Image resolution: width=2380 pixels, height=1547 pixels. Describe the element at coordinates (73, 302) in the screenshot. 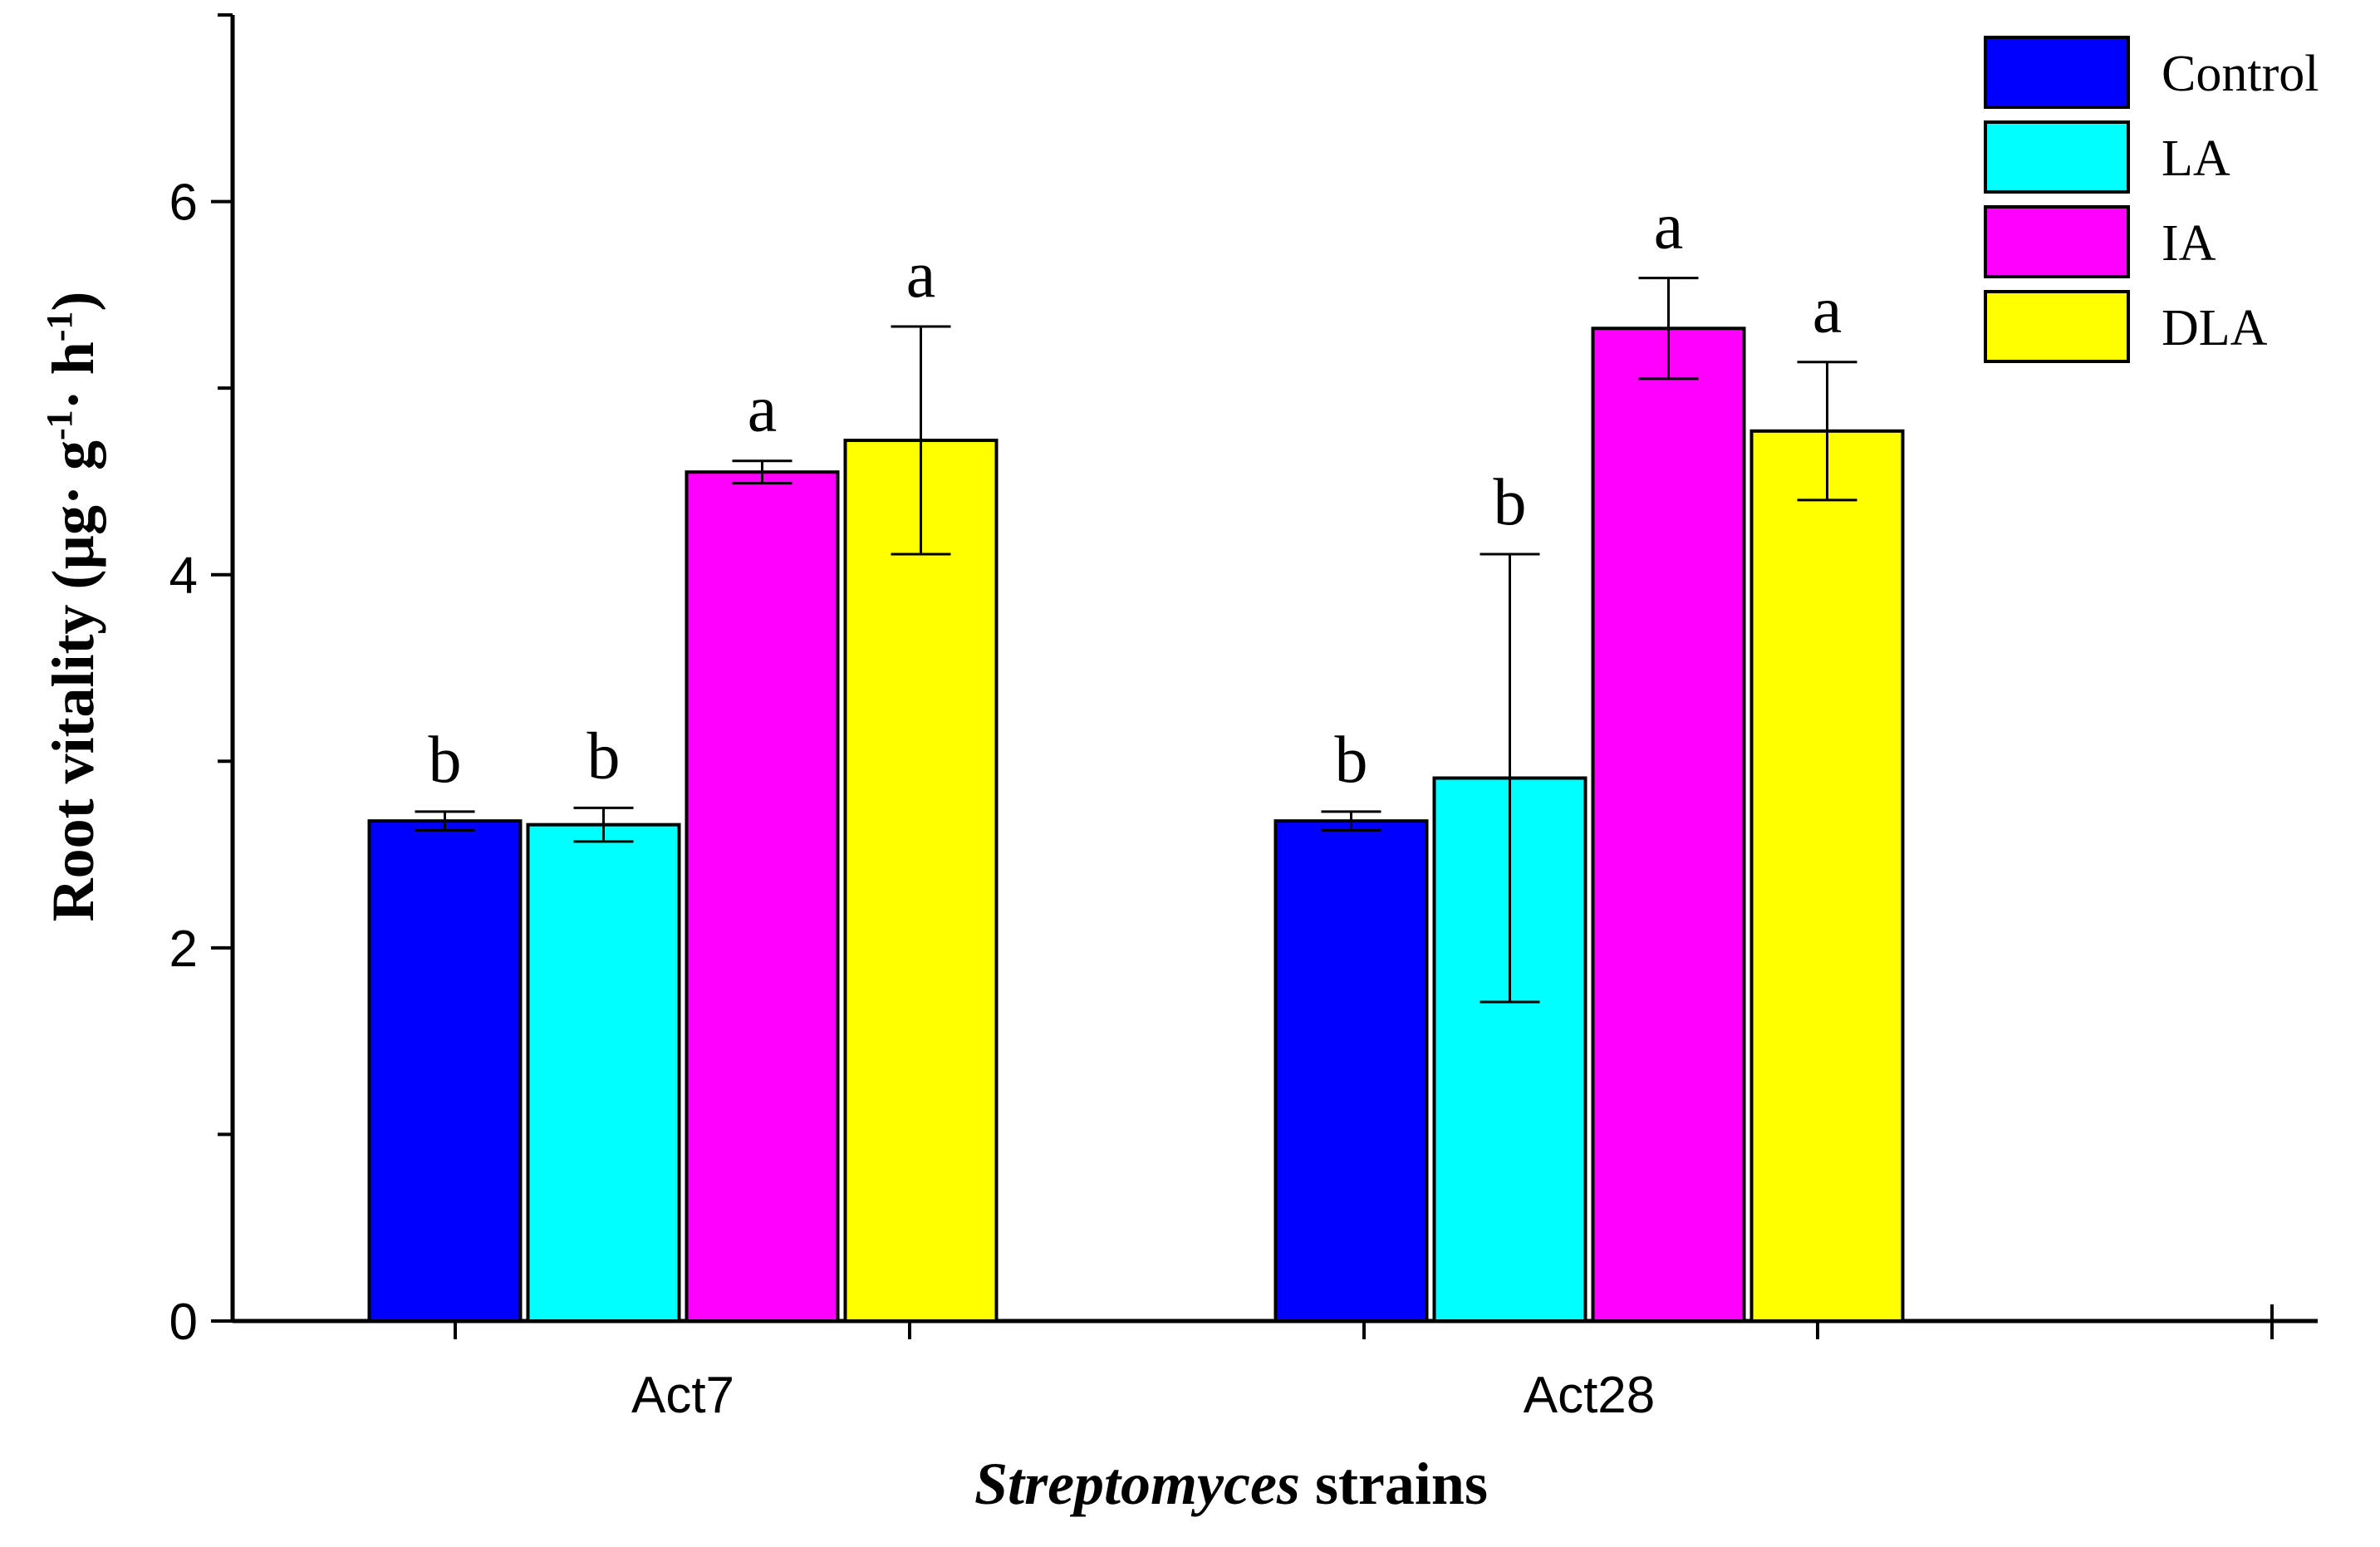

I see `y-axis-title-end: )` at that location.